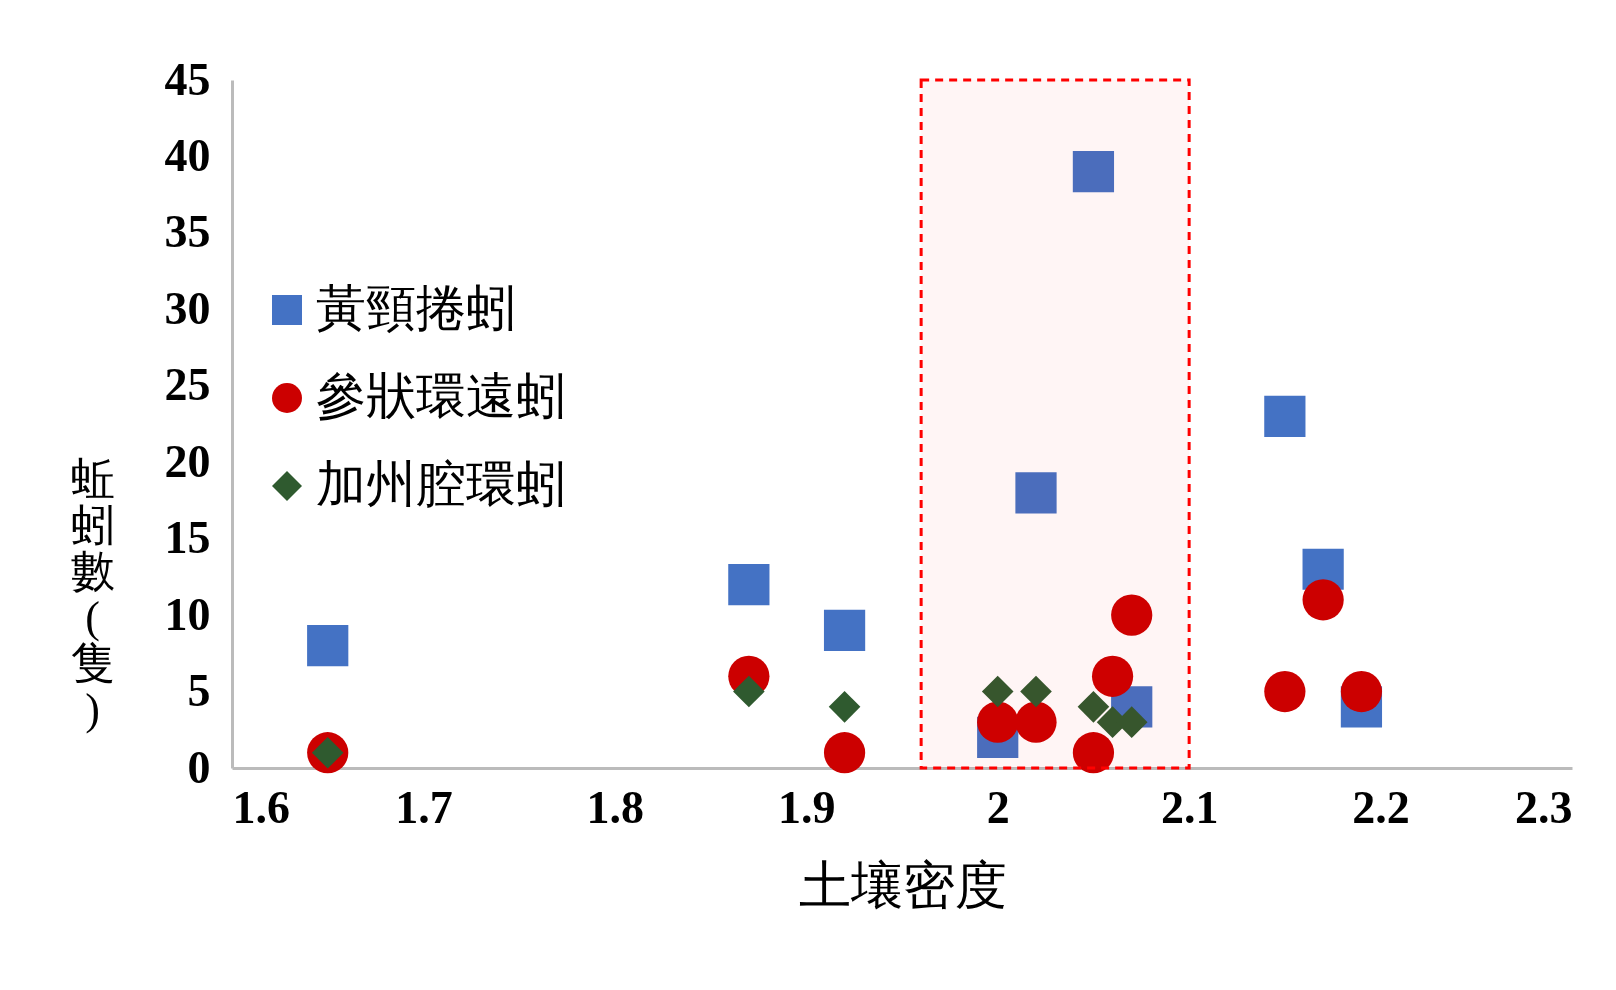  What do you see at coordinates (807, 807) in the screenshot?
I see `x-tick-label: 1.9` at bounding box center [807, 807].